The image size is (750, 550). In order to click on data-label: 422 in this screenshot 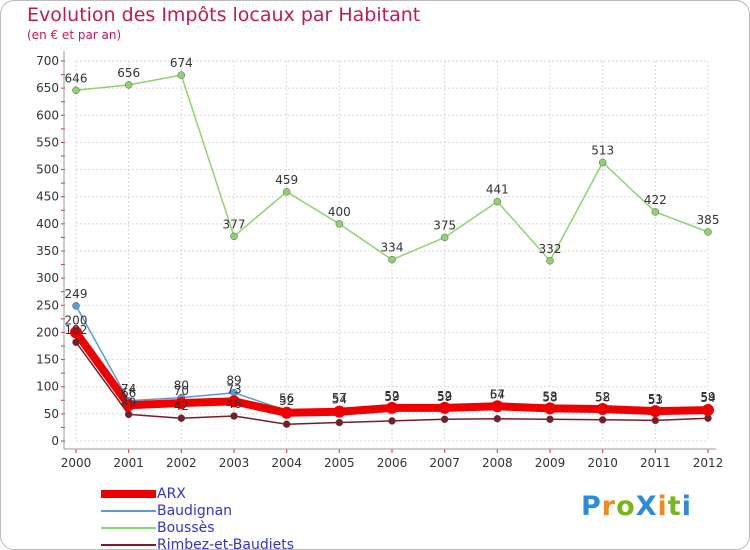, I will do `click(655, 200)`.